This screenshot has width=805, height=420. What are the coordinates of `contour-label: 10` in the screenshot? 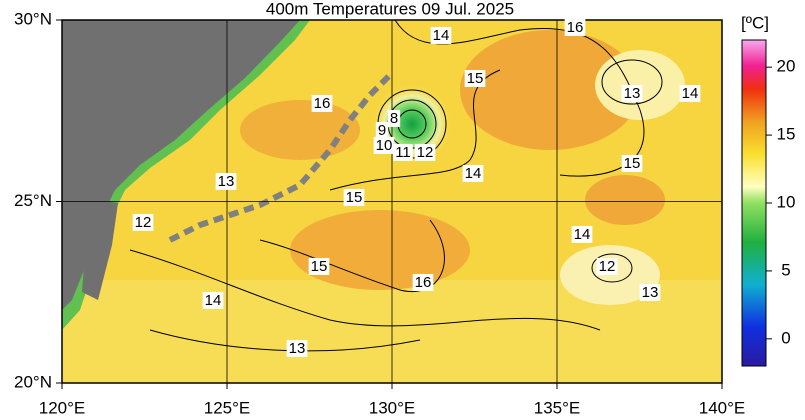 It's located at (384, 145).